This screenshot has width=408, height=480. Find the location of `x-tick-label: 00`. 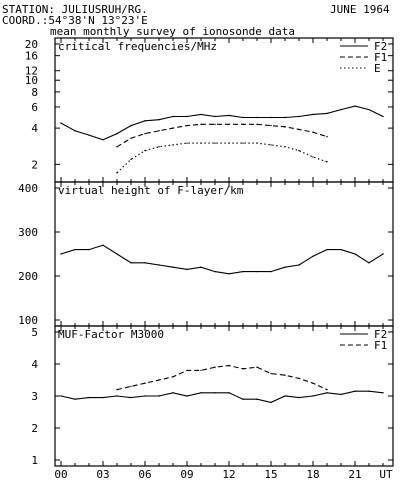

x-tick-label: 00 is located at coordinates (60, 474).